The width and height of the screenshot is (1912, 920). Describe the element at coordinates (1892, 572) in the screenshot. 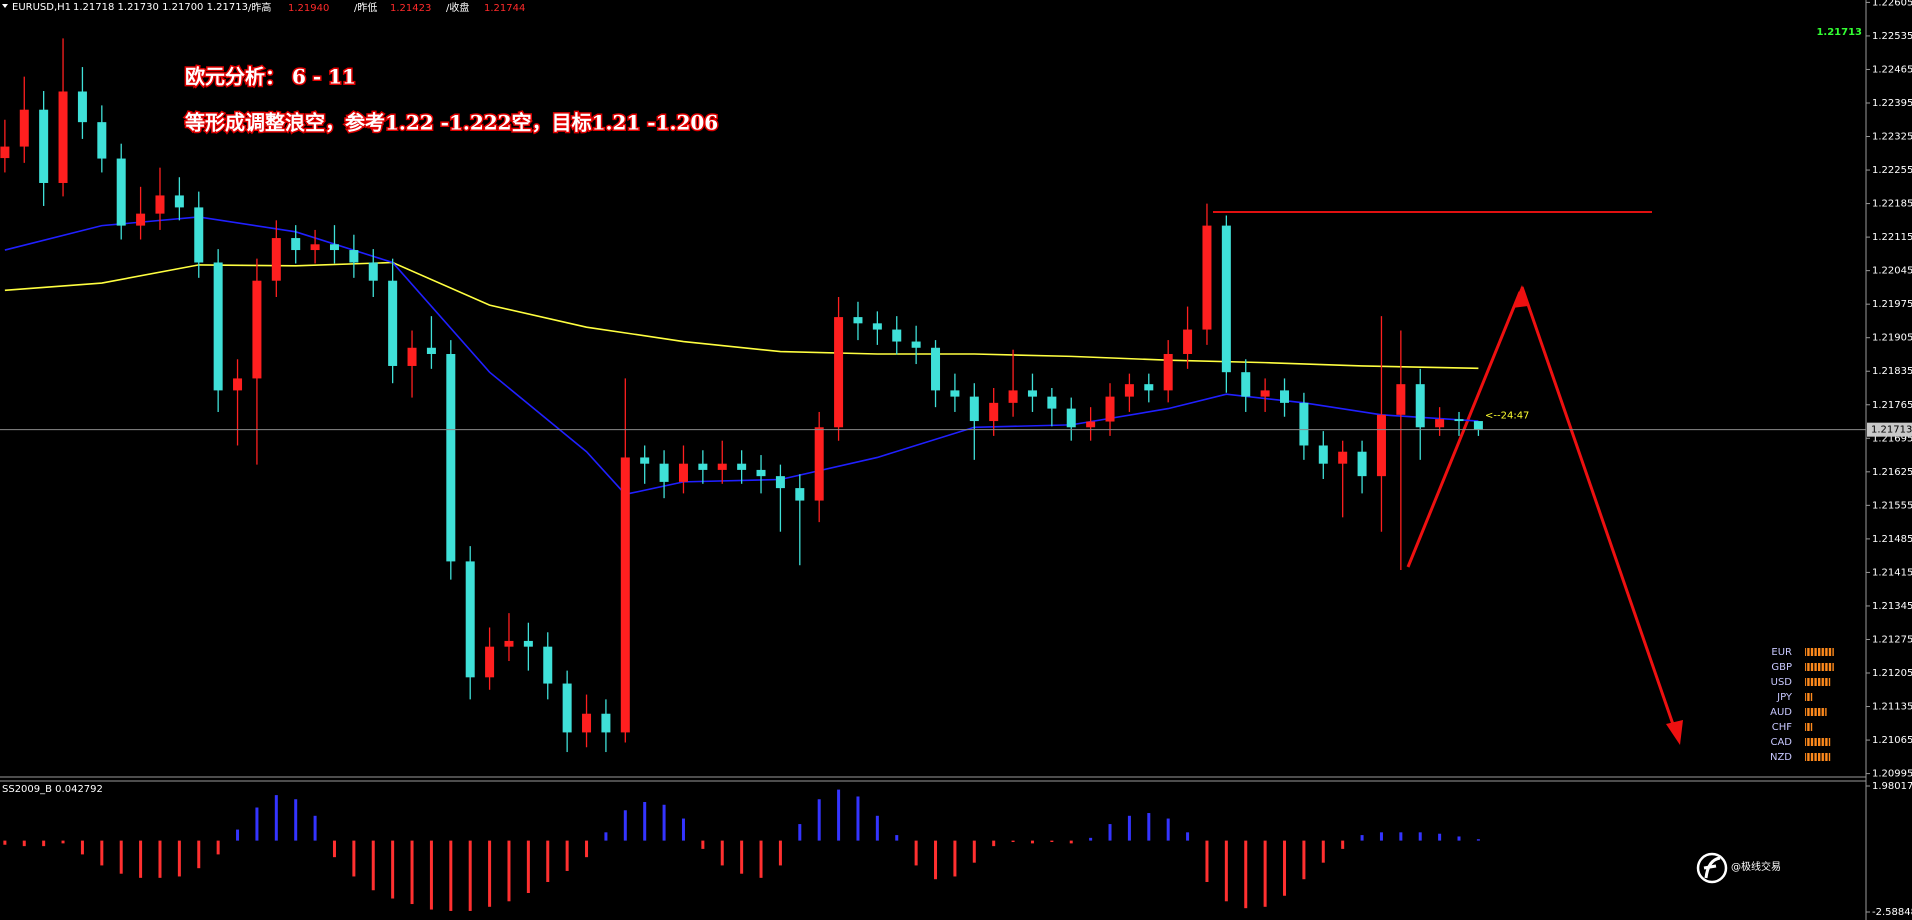

I see `y-tick-label: 1.21415` at that location.